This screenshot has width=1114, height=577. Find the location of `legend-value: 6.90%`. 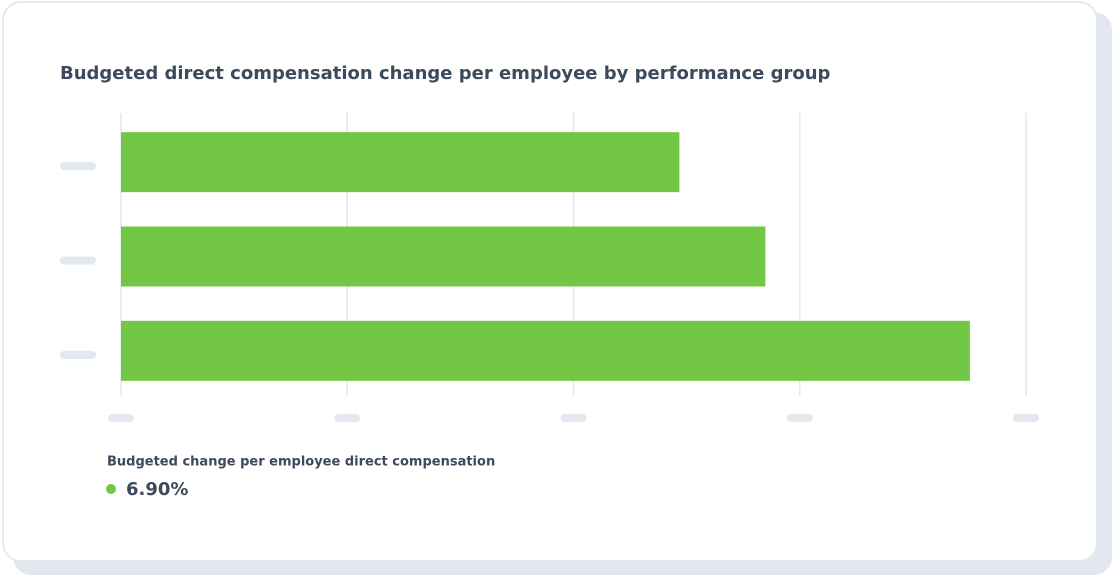

legend-value: 6.90% is located at coordinates (157, 489).